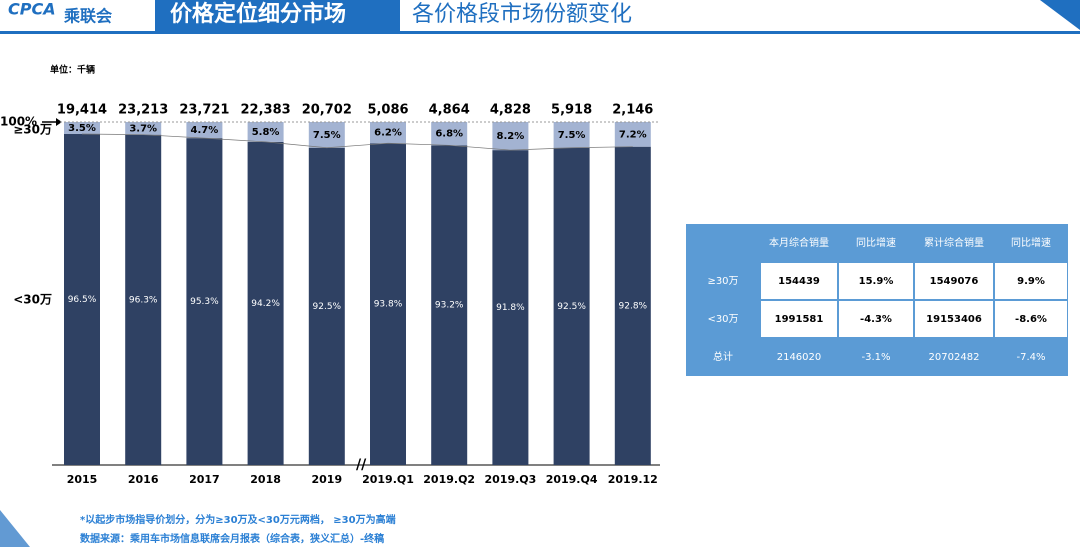  I want to click on table-text: -3.1%, so click(875, 357).